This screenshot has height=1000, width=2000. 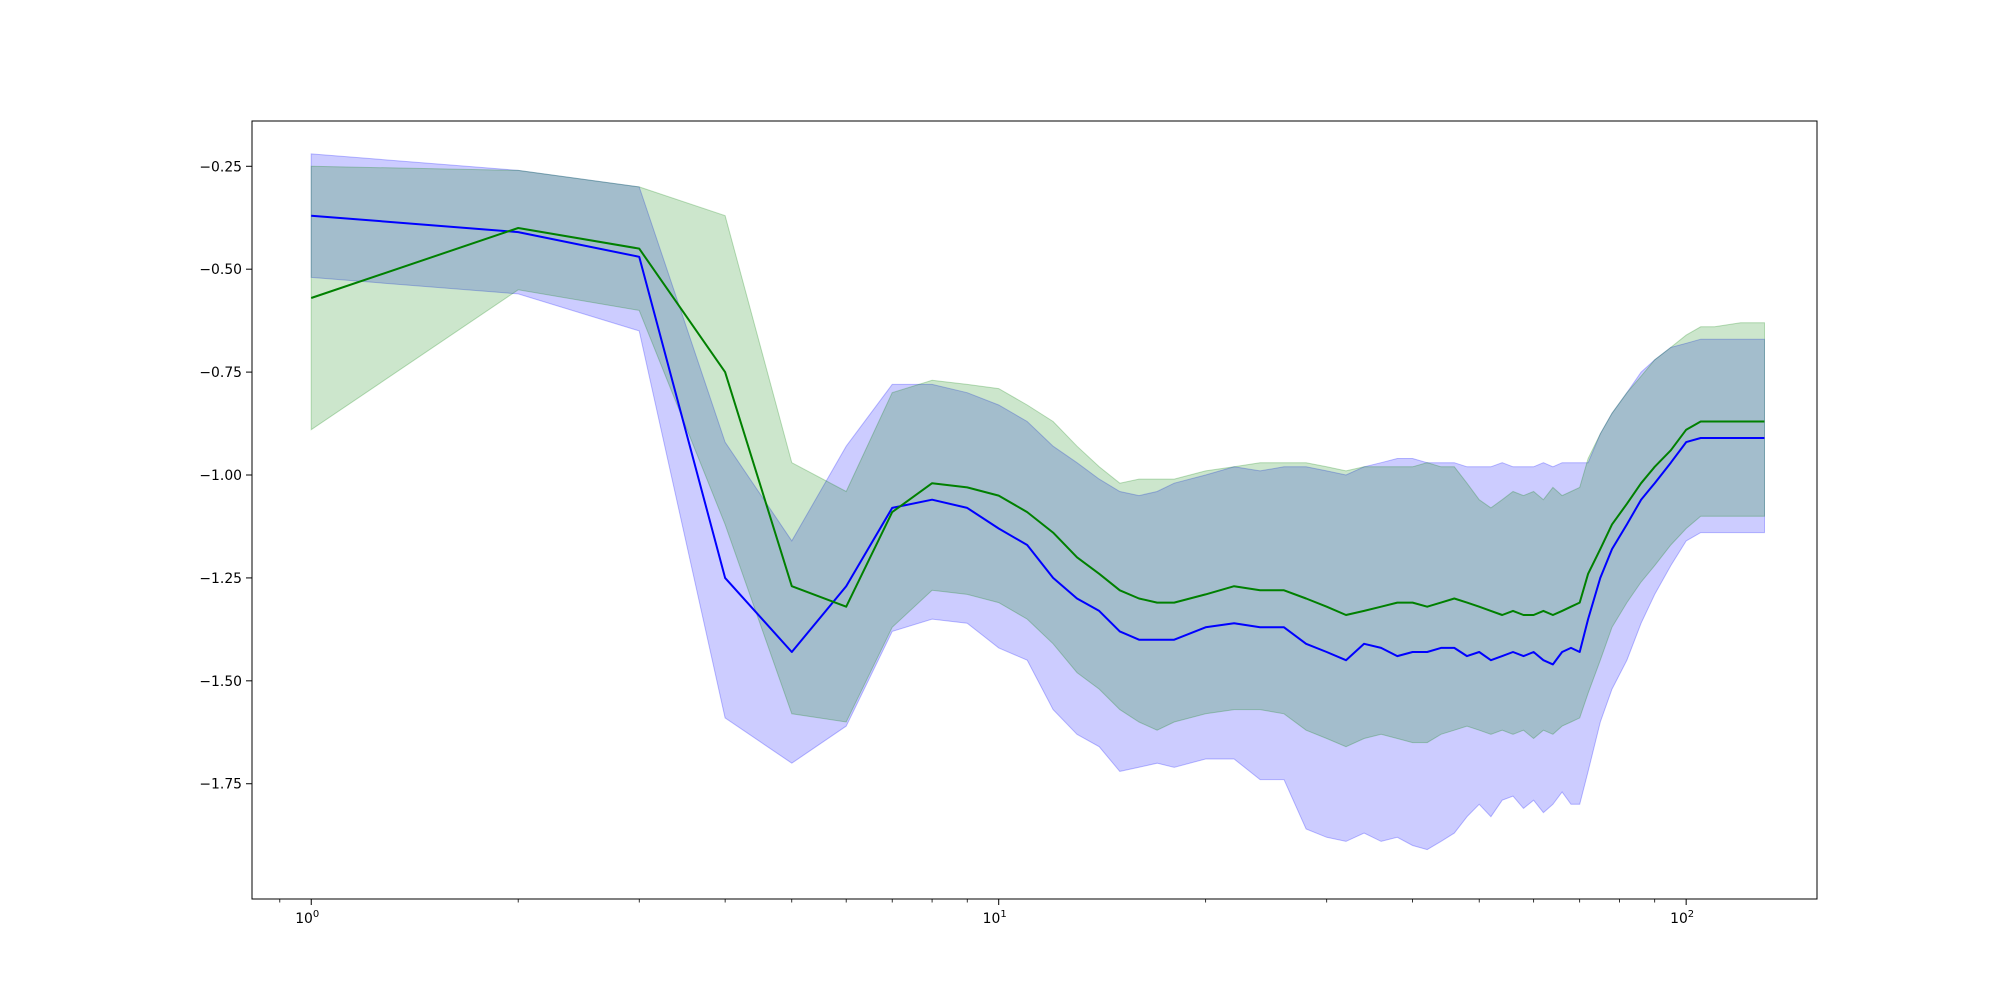 I want to click on x-tick-label: 10², so click(x=1682, y=918).